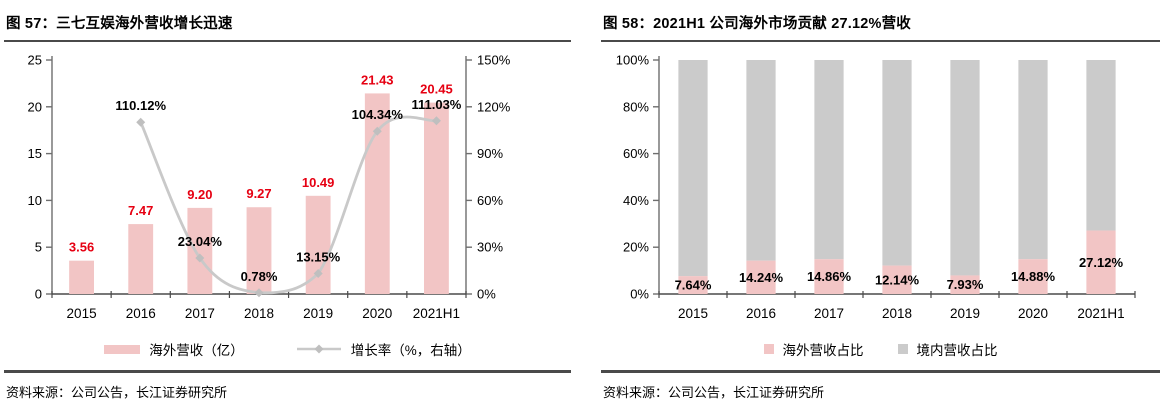 This screenshot has width=1166, height=403. I want to click on left-axis: 0% 20% 40% 60% 80% 100%, so click(638, 177).